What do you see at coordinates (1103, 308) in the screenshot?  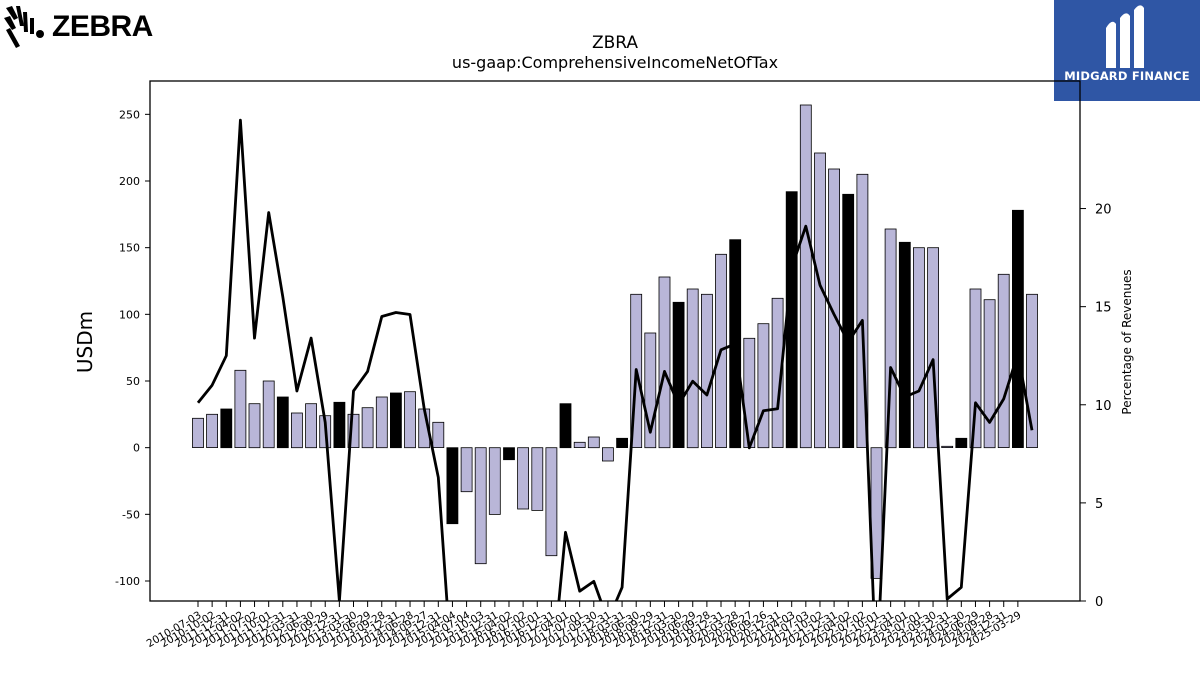 I see `y2-tick-label: 15` at bounding box center [1103, 308].